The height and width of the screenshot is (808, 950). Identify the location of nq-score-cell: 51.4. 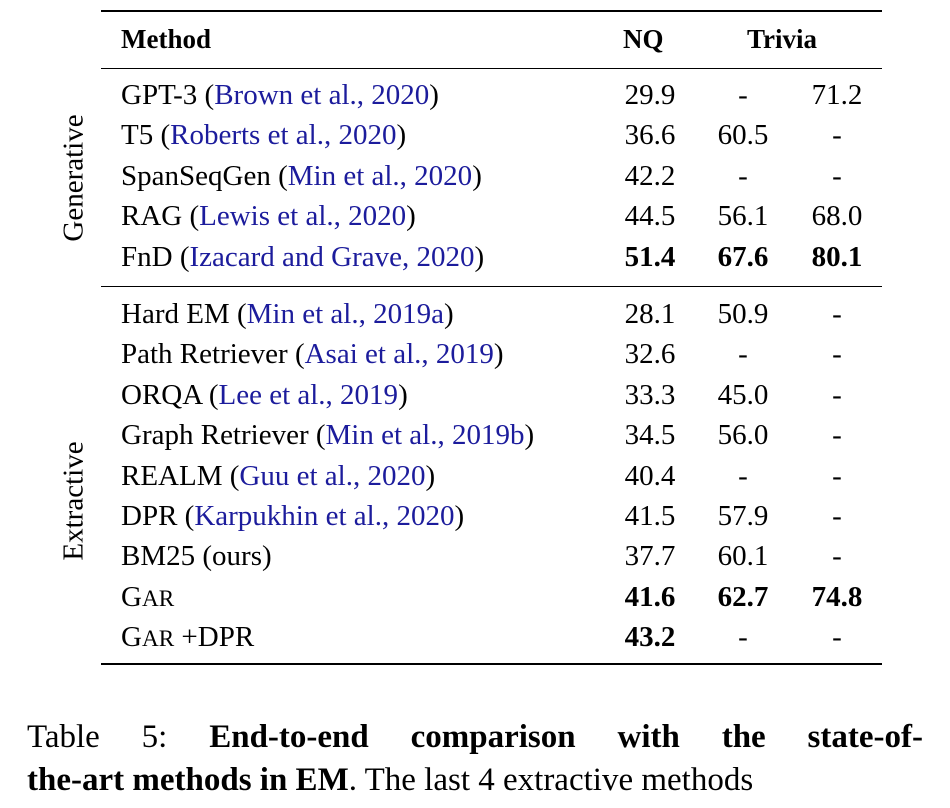
(650, 256).